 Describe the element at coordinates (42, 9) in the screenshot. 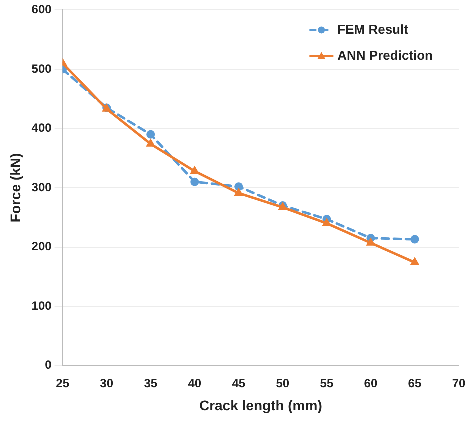

I see `y-tick-label: 600` at that location.